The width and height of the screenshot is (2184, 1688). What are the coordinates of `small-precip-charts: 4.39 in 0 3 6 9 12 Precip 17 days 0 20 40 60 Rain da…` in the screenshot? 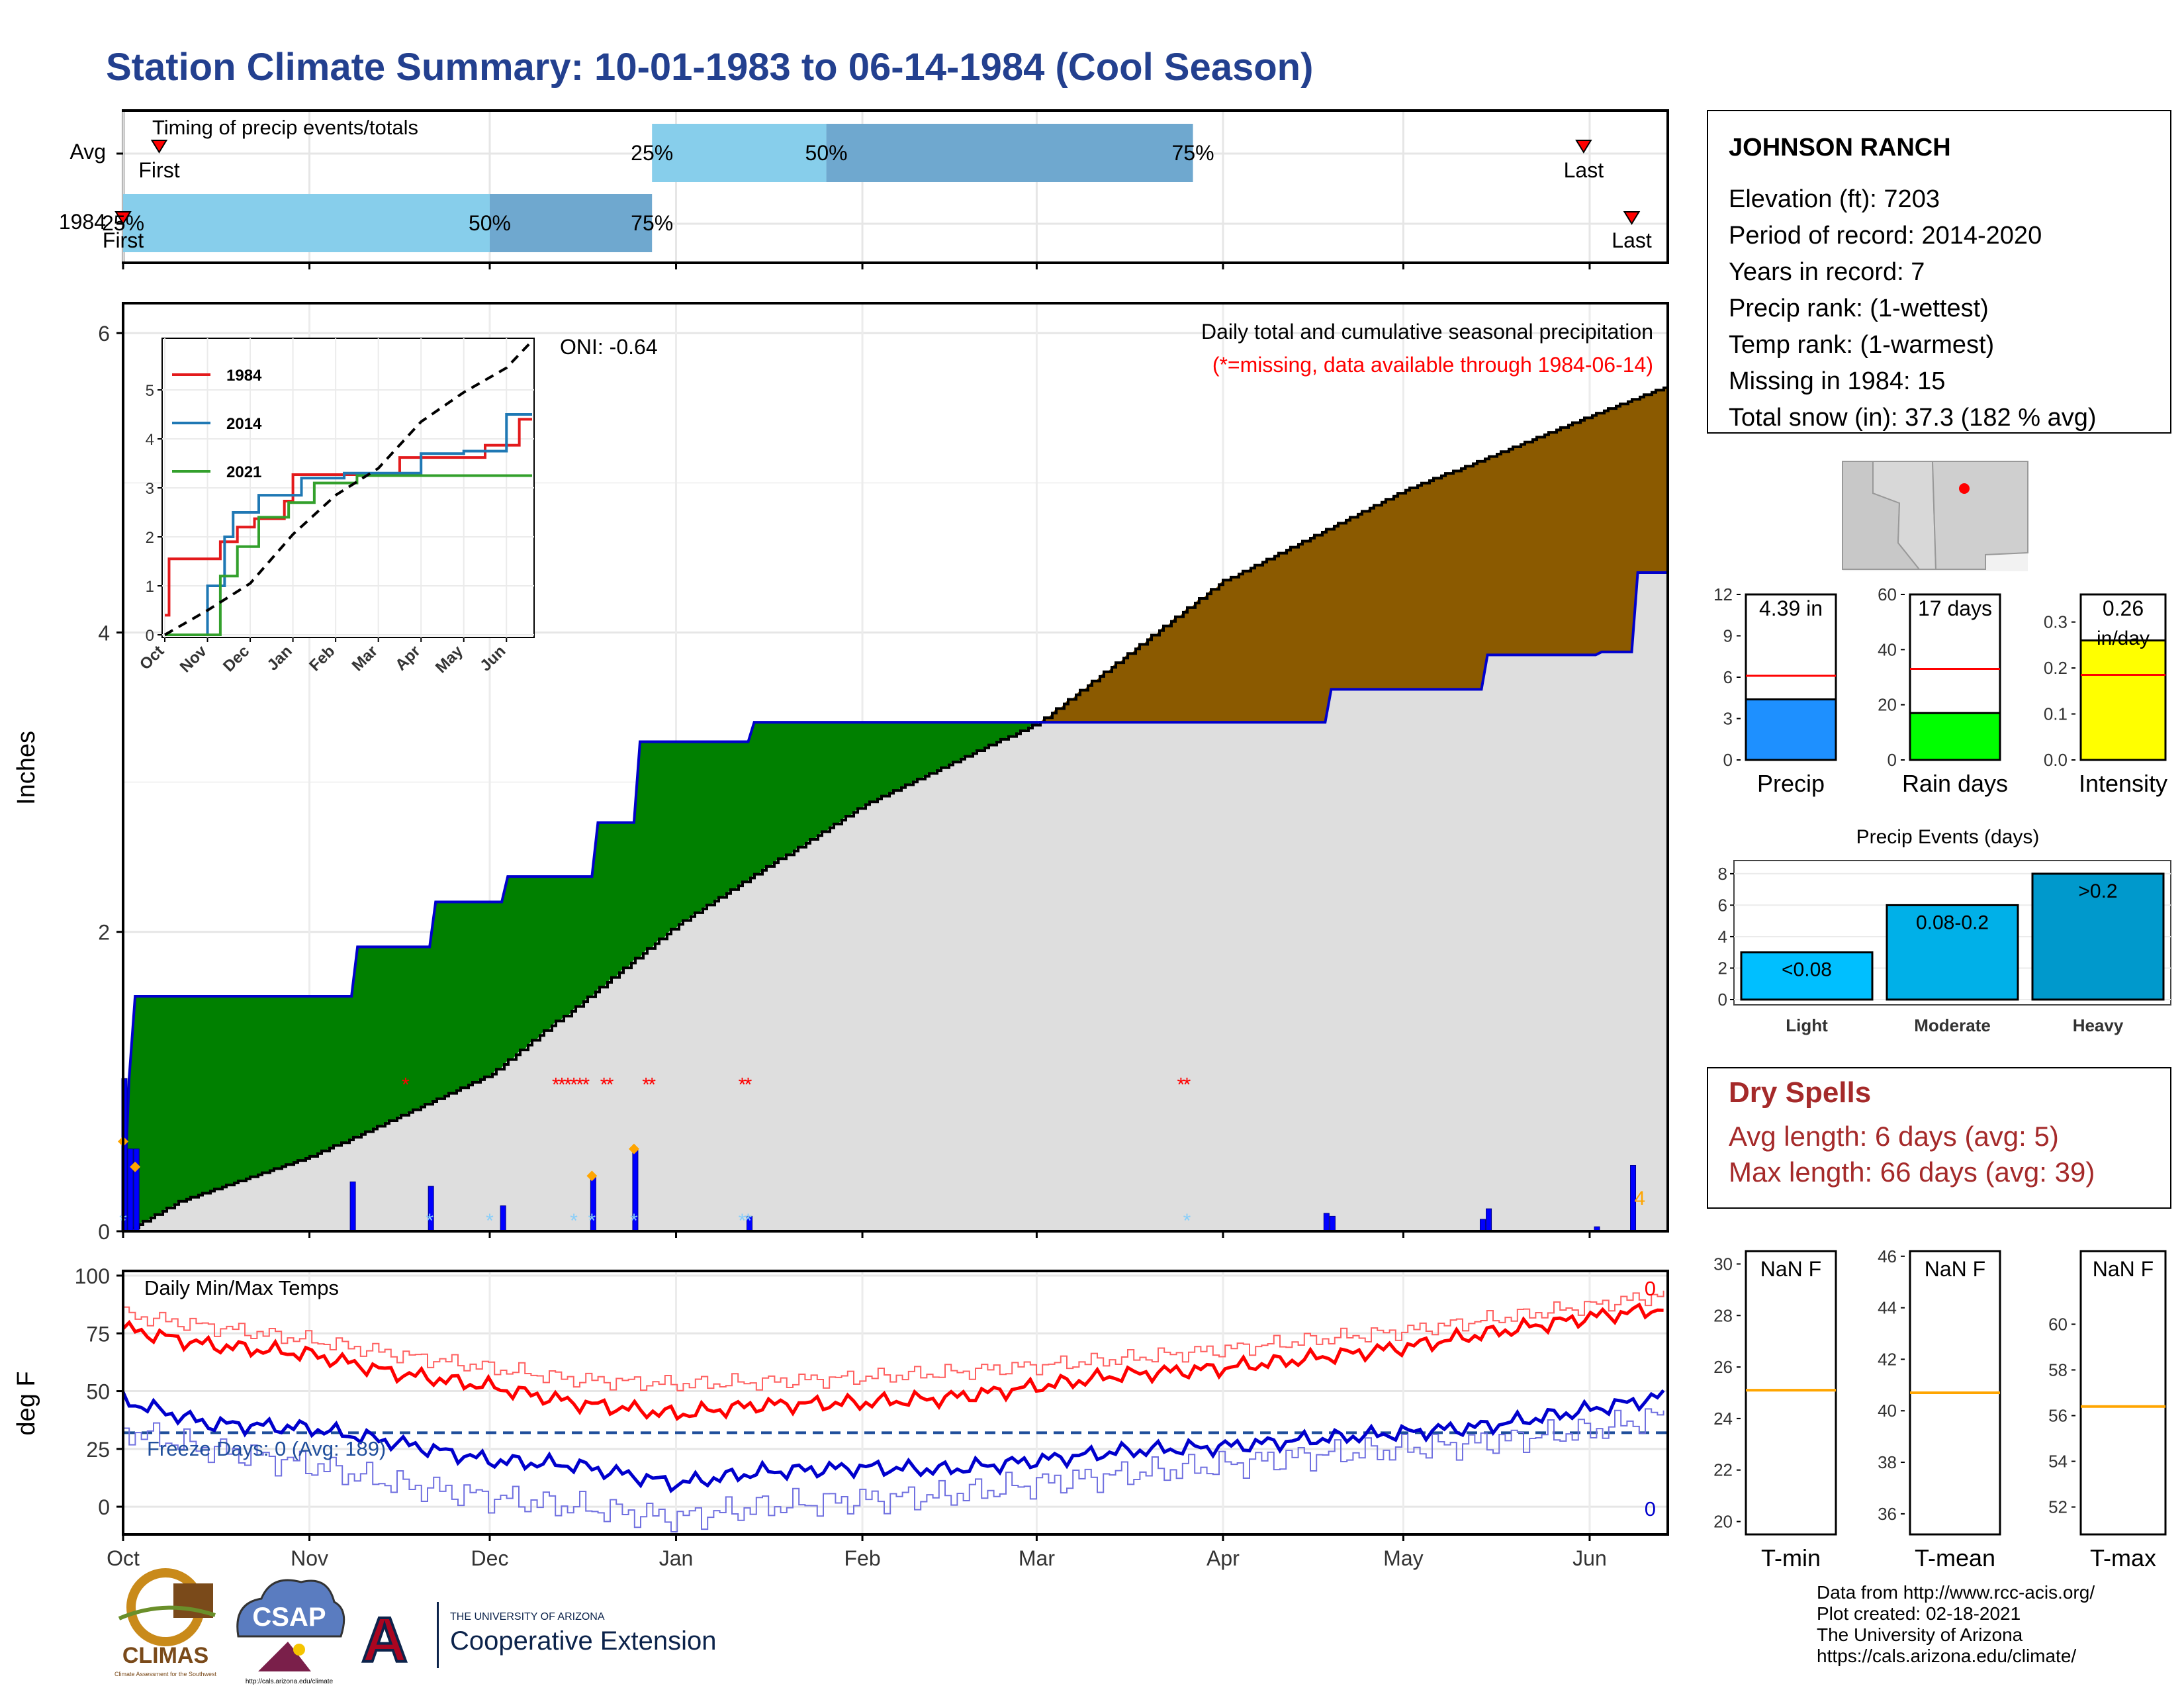 It's located at (1940, 691).